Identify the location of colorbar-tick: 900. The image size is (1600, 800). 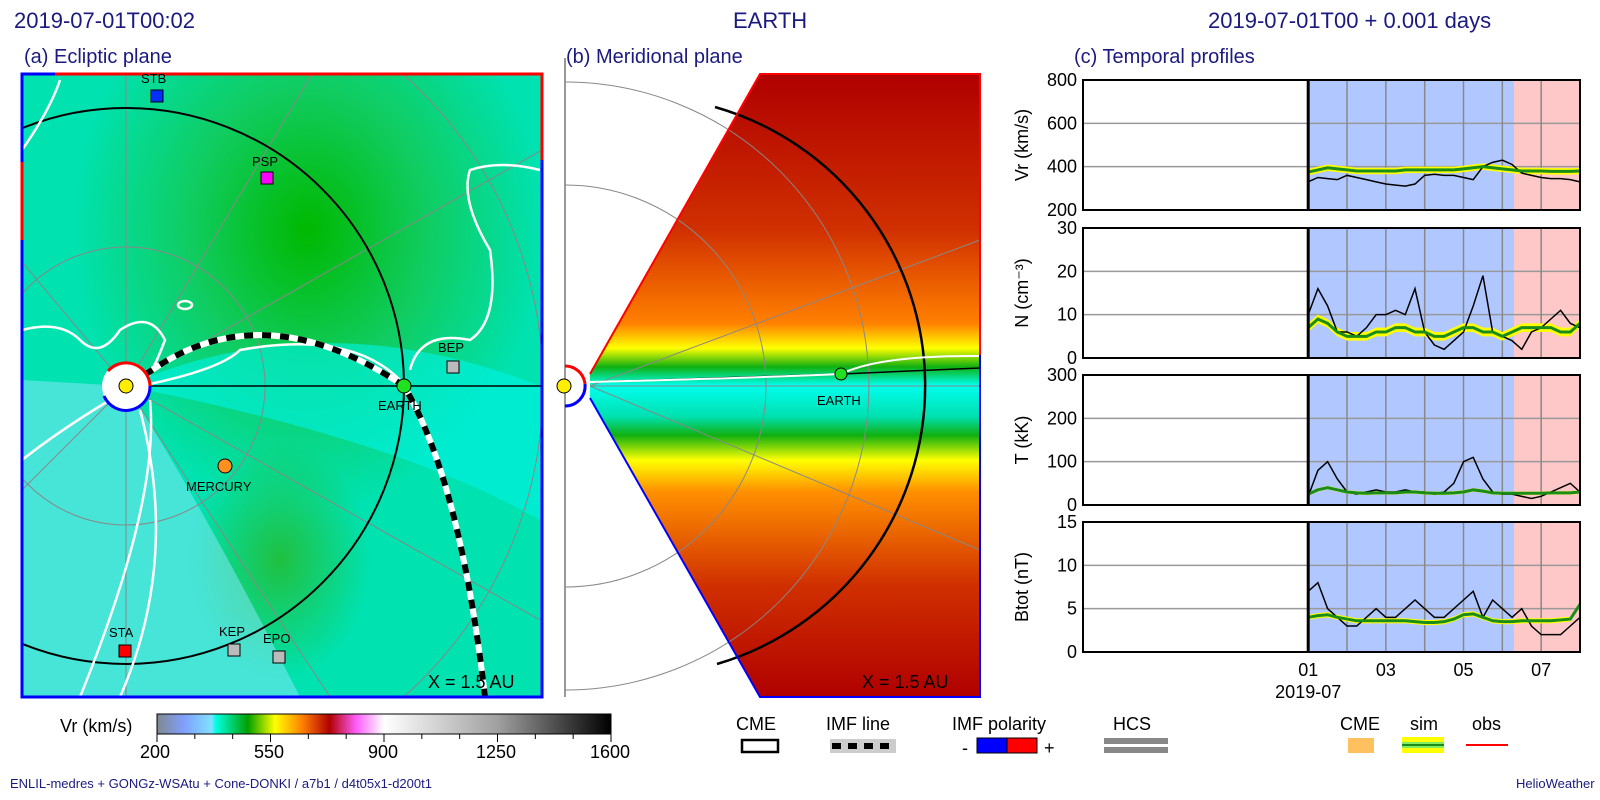
(383, 752).